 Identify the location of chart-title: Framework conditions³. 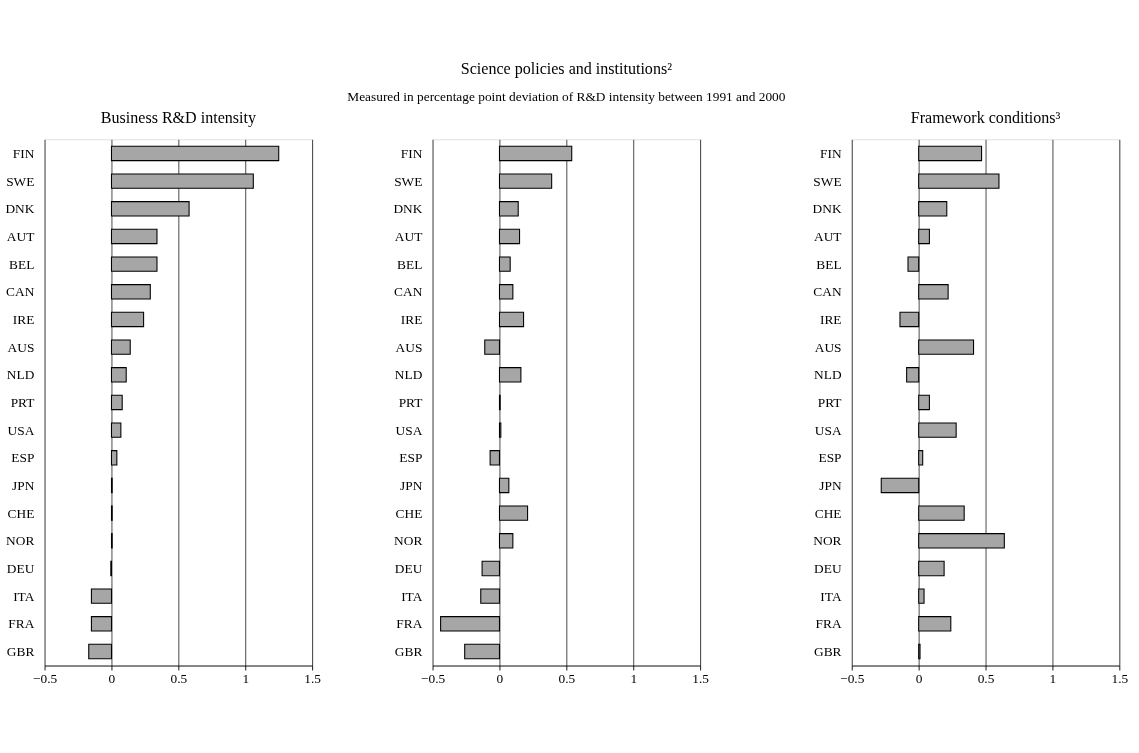
(985, 118).